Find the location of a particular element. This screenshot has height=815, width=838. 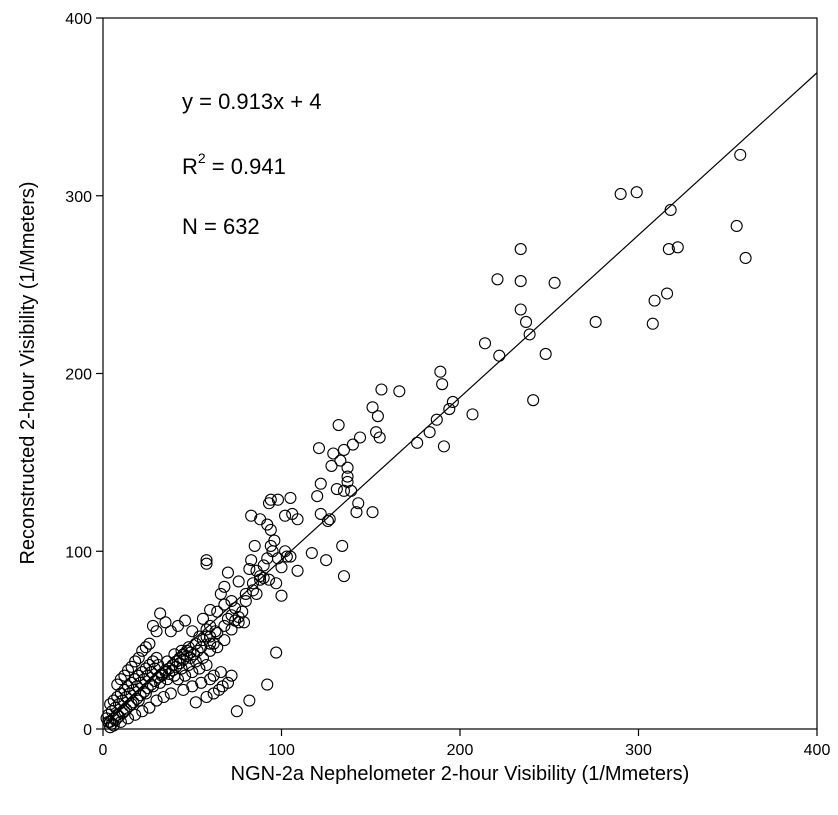

y-tick-label: 400 is located at coordinates (78, 19).